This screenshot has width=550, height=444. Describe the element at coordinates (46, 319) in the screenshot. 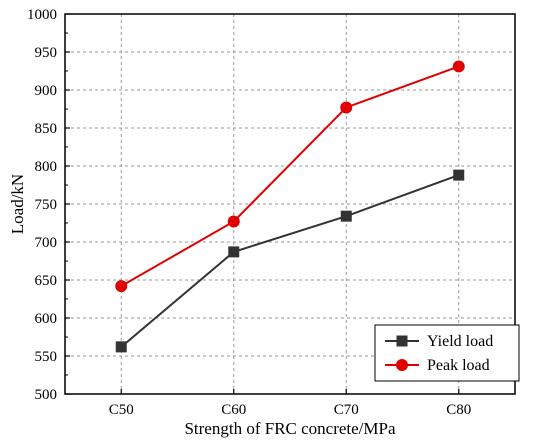

I see `y-tick-label: 600` at that location.